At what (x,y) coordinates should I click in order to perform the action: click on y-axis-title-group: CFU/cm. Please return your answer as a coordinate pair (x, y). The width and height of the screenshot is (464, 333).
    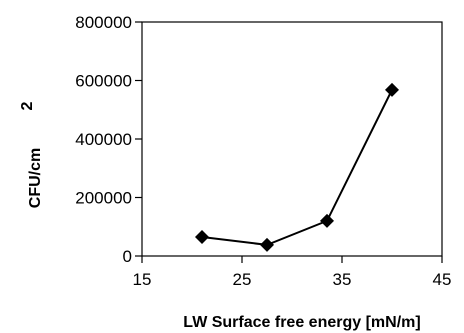
    Looking at the image, I should click on (35, 178).